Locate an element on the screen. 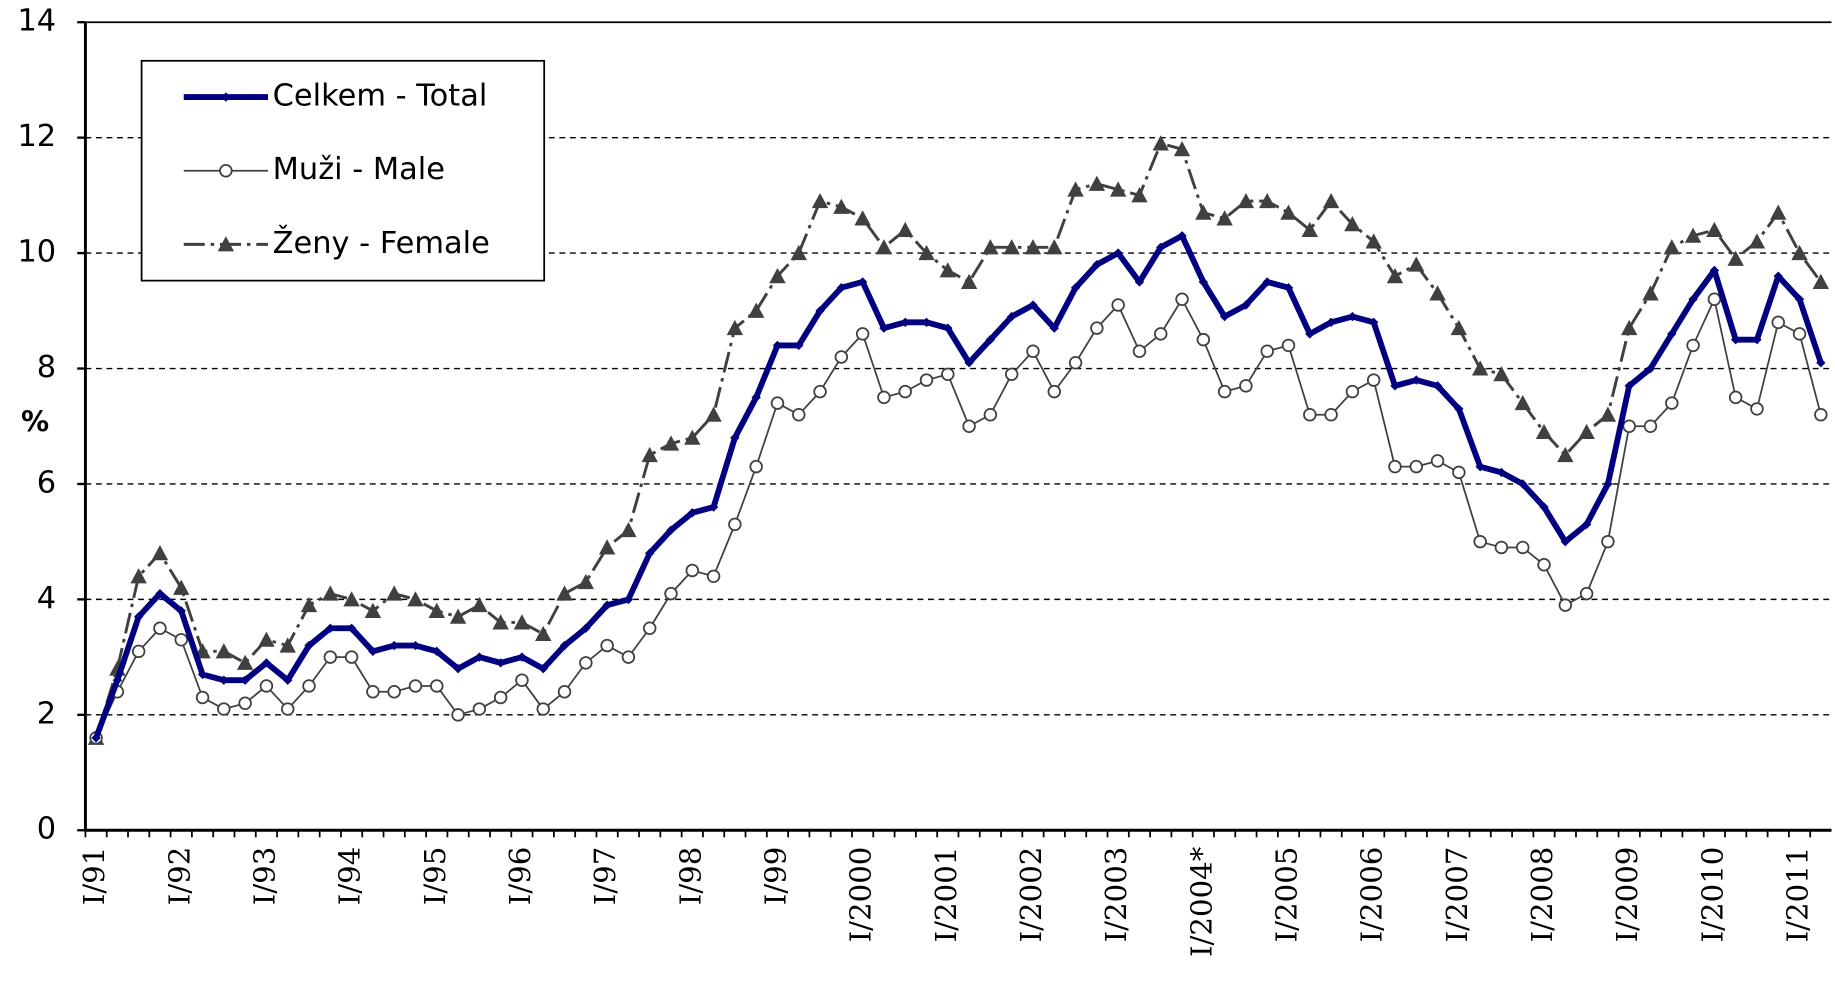 The height and width of the screenshot is (1008, 1835). x-tick-label: I/2006 is located at coordinates (1372, 895).